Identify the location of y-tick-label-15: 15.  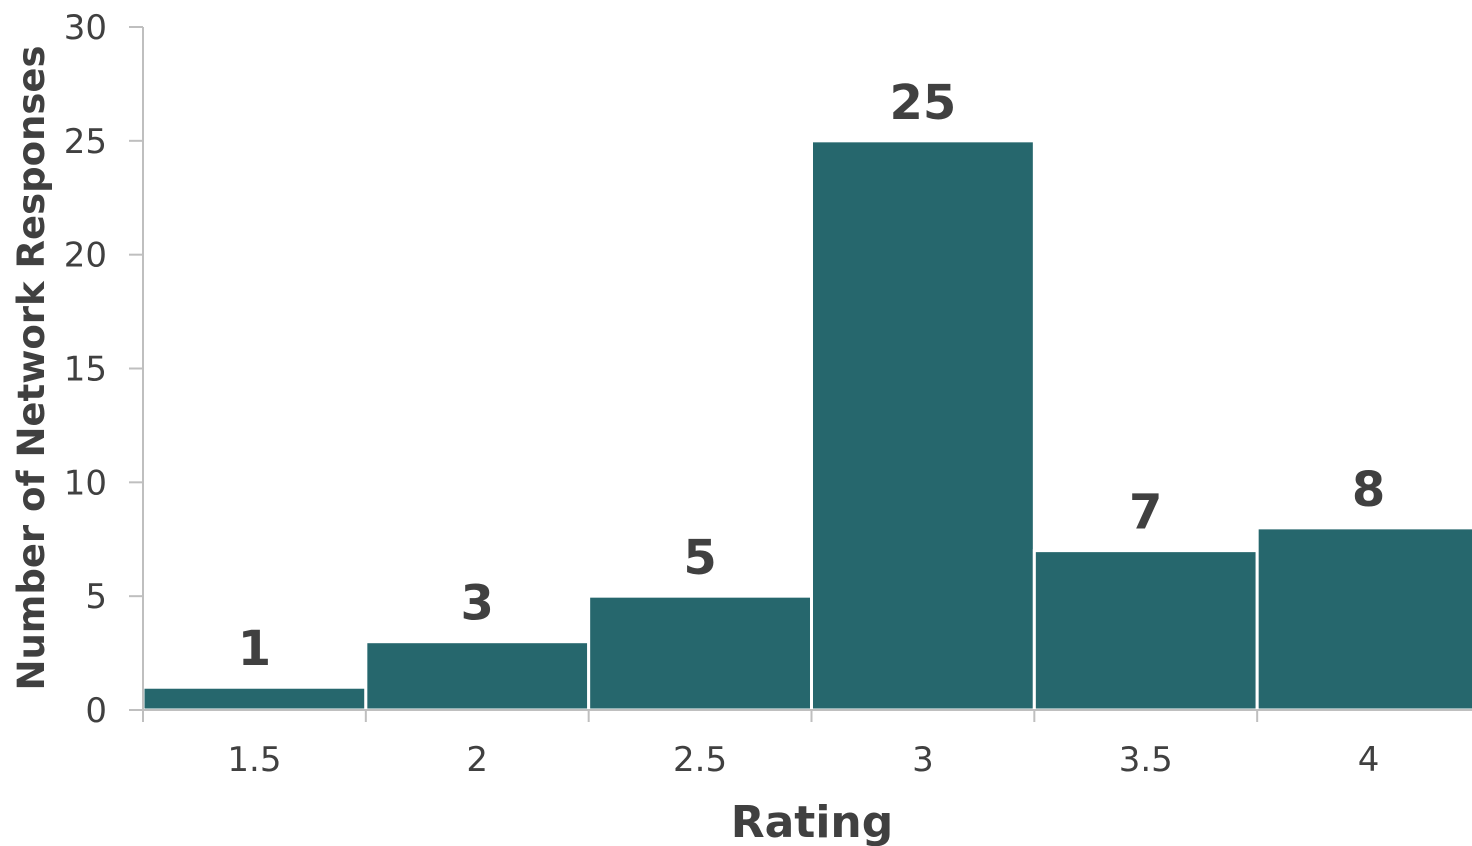
(85, 370).